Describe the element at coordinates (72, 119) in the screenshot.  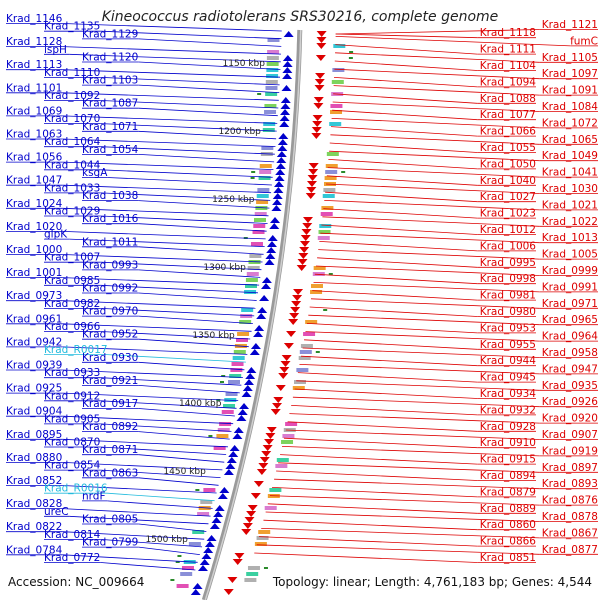
I see `gene-label: Krad_1070` at that location.